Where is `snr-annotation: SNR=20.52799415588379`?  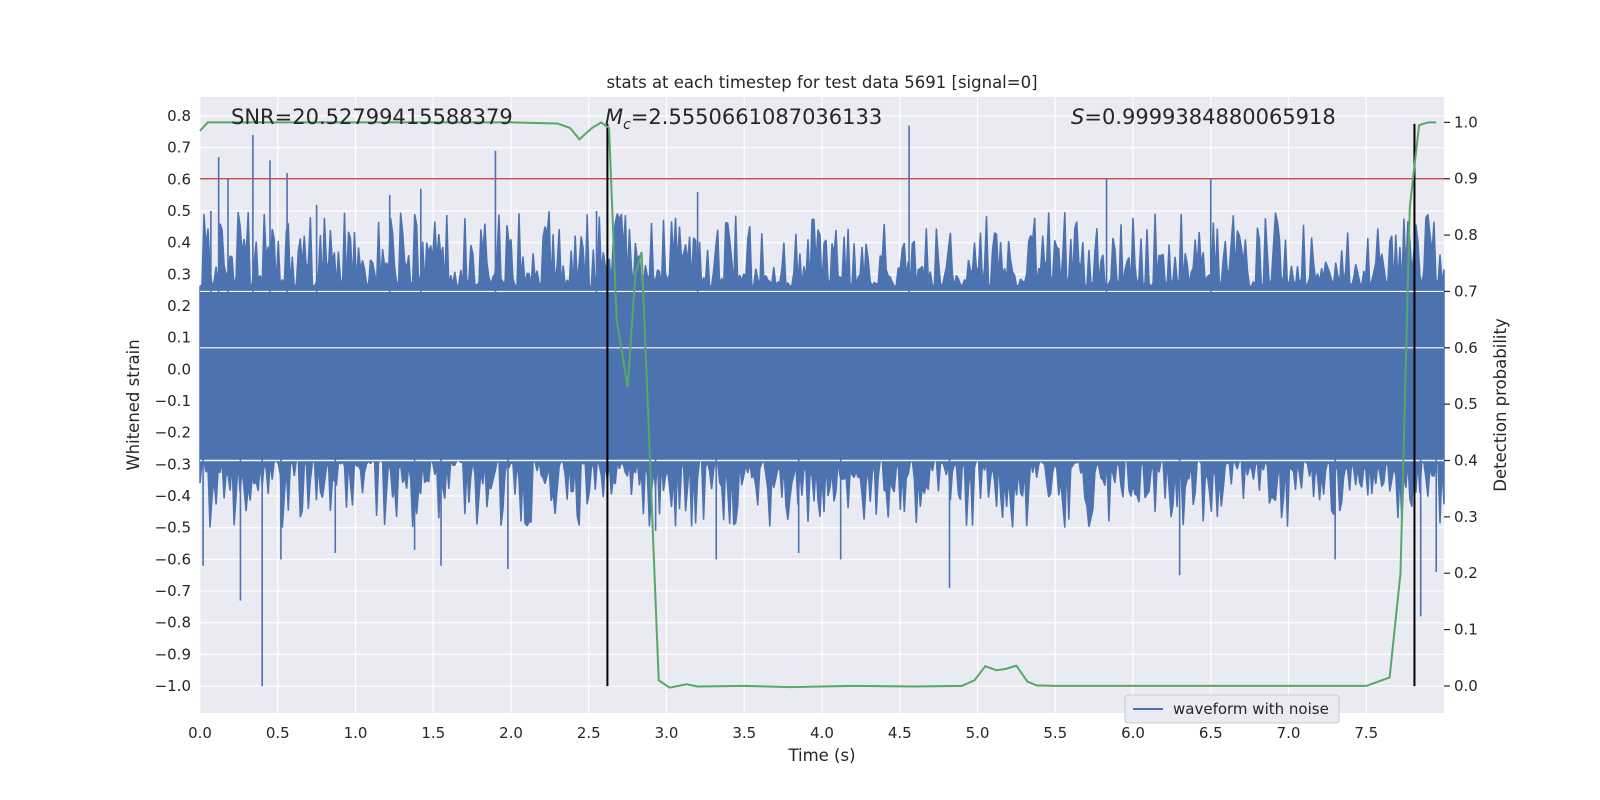 snr-annotation: SNR=20.52799415588379 is located at coordinates (372, 117).